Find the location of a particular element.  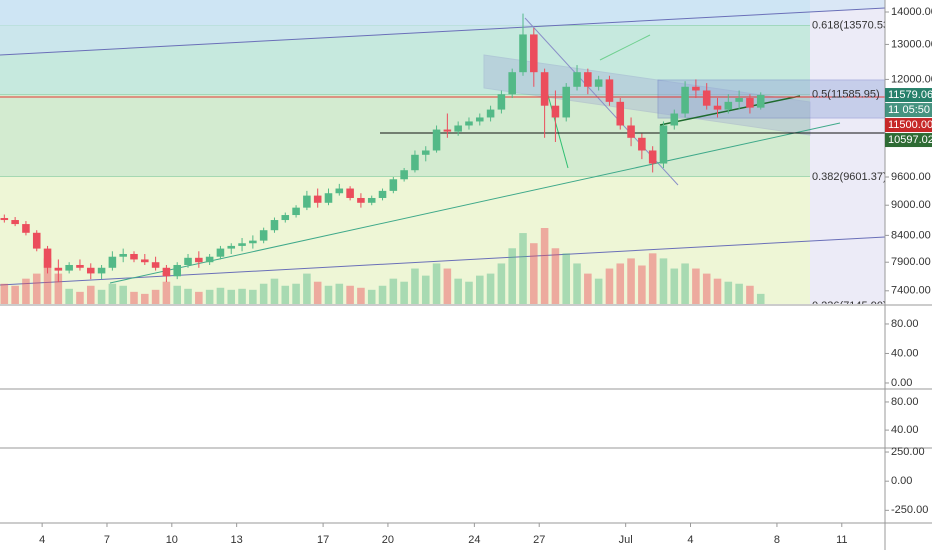

countdown-bg is located at coordinates (908, 110).